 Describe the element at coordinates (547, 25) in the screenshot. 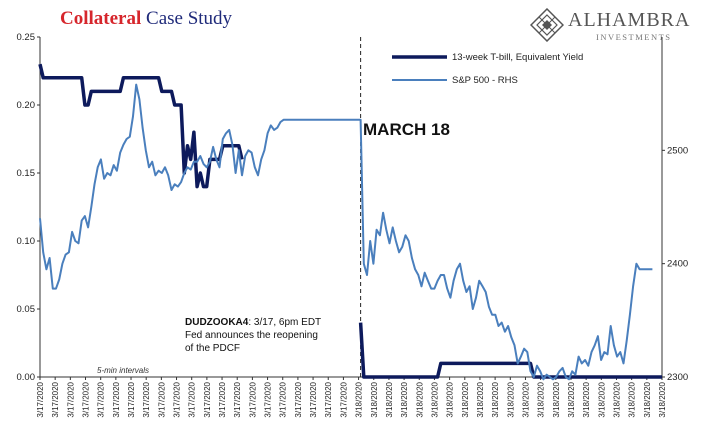

I see `diamond-lattice-icon` at that location.